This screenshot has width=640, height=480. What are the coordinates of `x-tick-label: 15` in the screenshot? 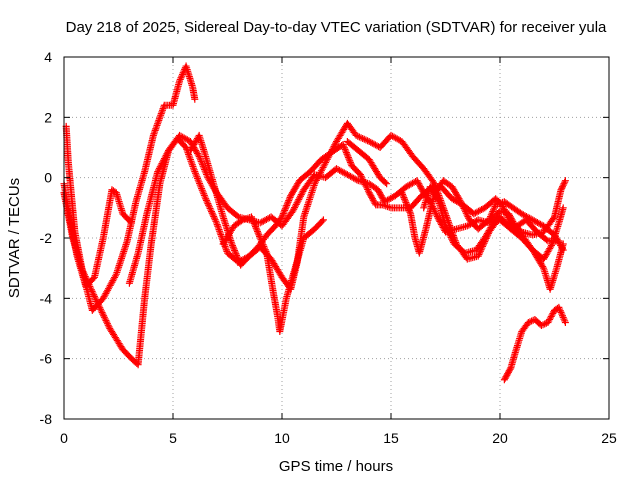 It's located at (391, 438).